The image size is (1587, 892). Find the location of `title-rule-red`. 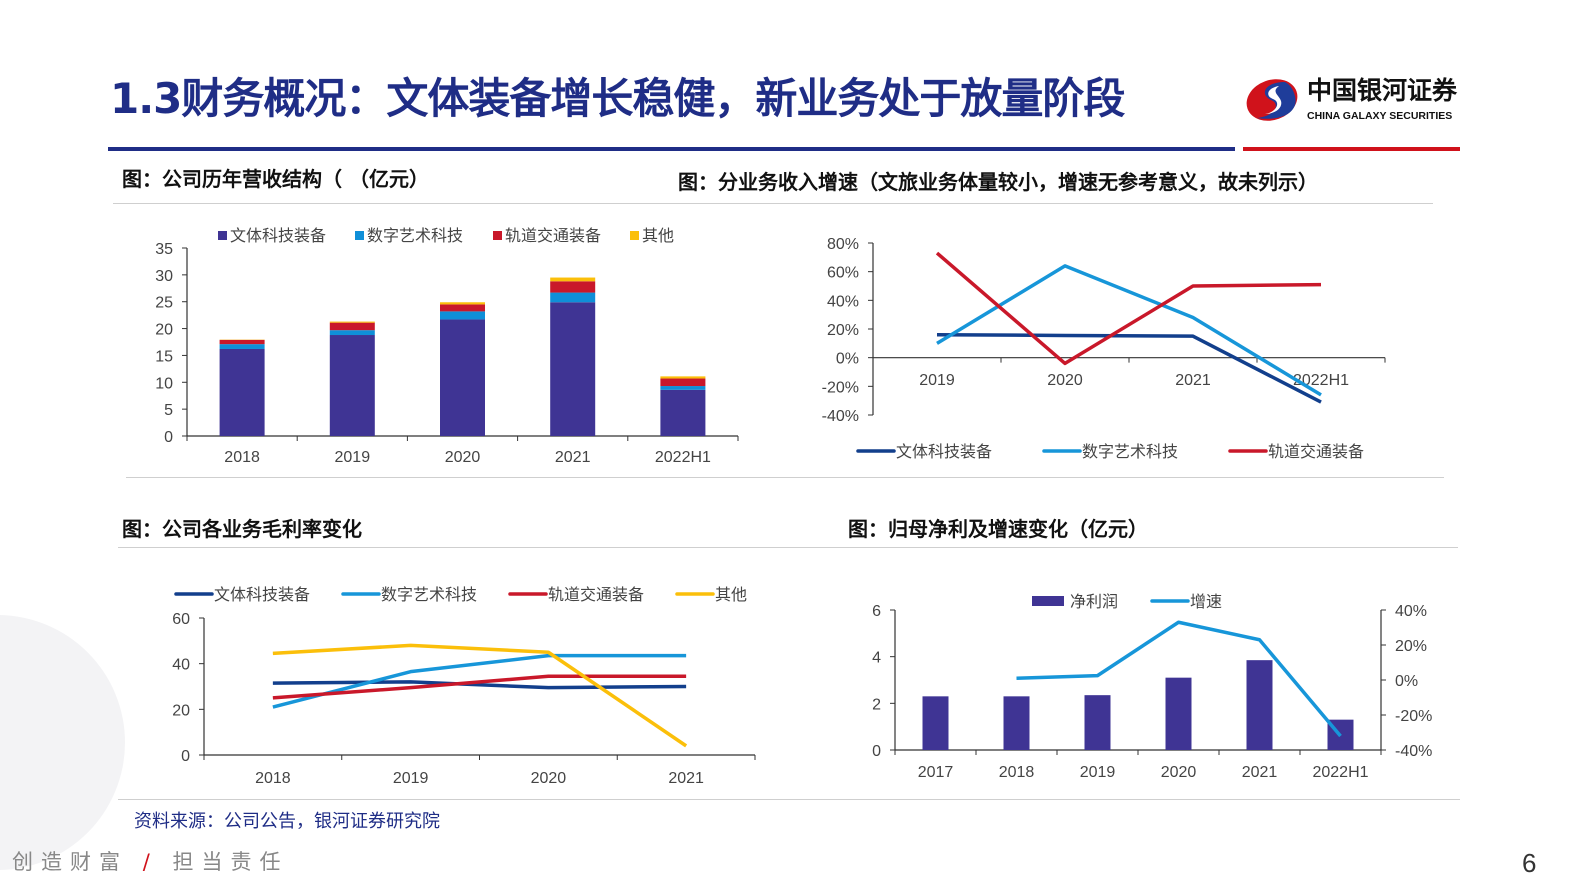

title-rule-red is located at coordinates (1351, 149).